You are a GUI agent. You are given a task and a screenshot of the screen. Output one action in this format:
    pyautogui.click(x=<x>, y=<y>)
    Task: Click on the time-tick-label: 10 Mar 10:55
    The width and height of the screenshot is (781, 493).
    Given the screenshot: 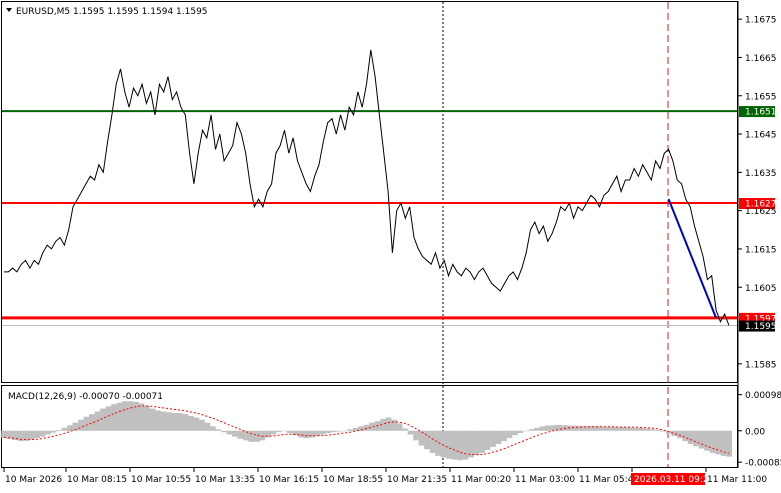 What is the action you would take?
    pyautogui.click(x=161, y=480)
    